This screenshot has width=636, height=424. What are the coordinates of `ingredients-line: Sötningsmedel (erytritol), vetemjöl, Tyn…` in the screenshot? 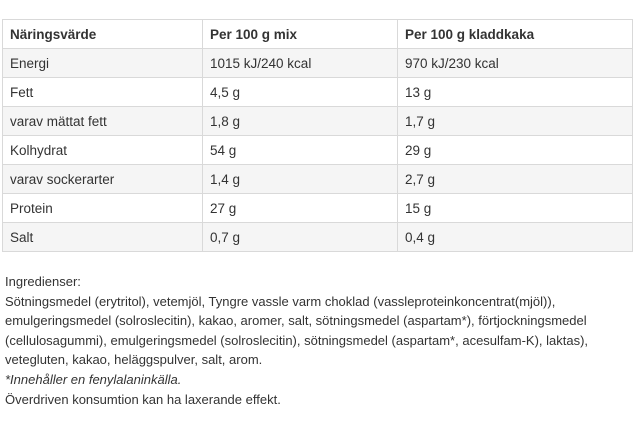 It's located at (280, 301).